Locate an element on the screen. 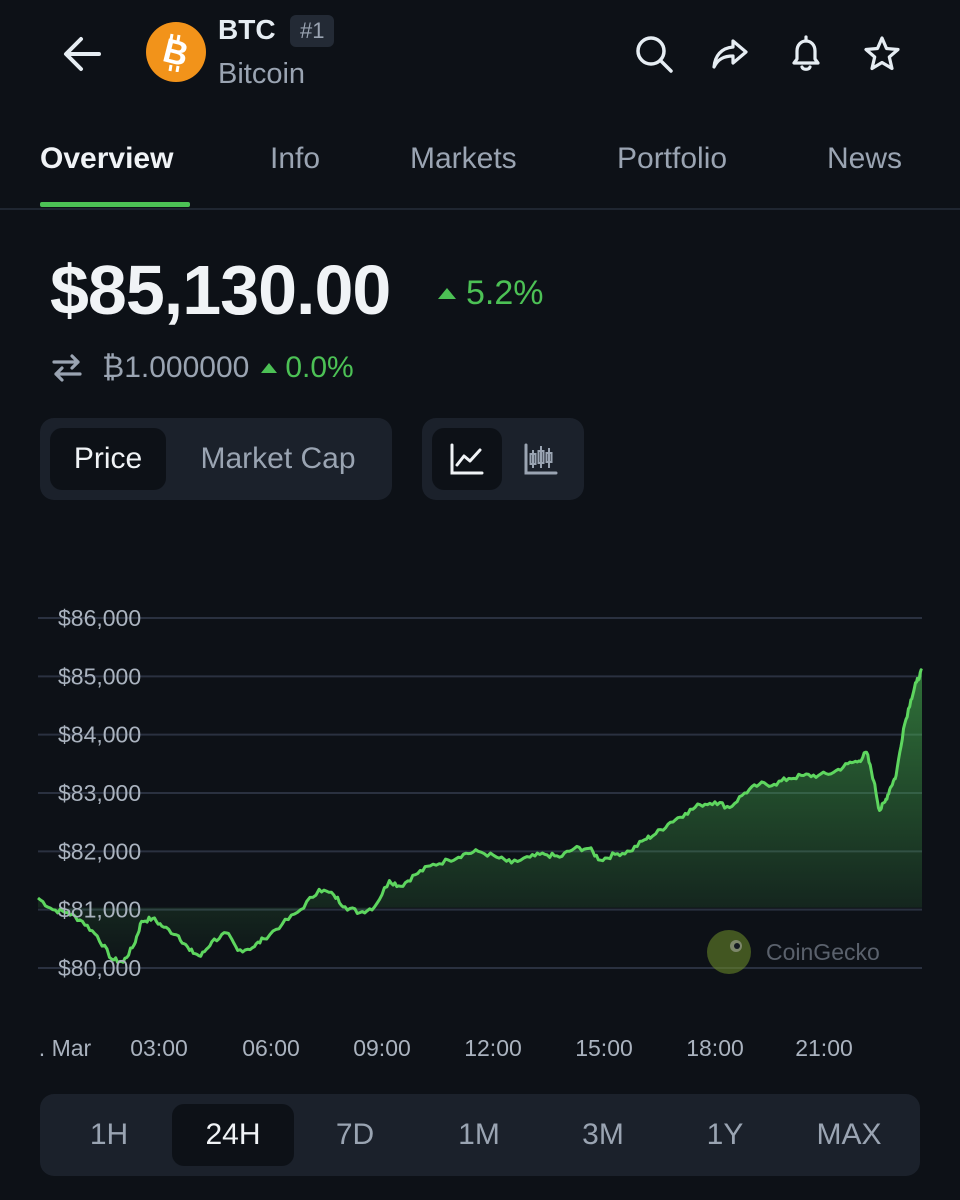  line-chart-button is located at coordinates (467, 459).